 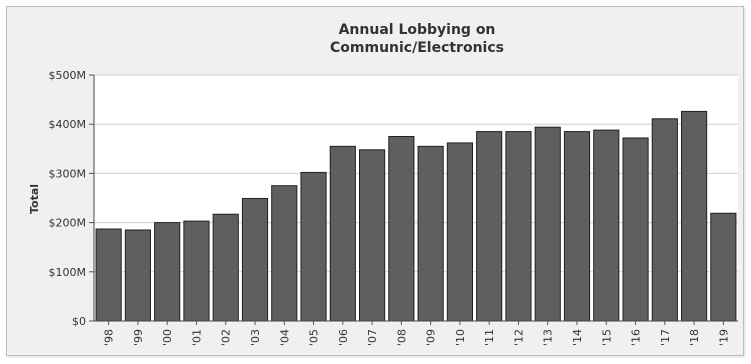 What do you see at coordinates (460, 337) in the screenshot?
I see `x-tick-label: '10` at bounding box center [460, 337].